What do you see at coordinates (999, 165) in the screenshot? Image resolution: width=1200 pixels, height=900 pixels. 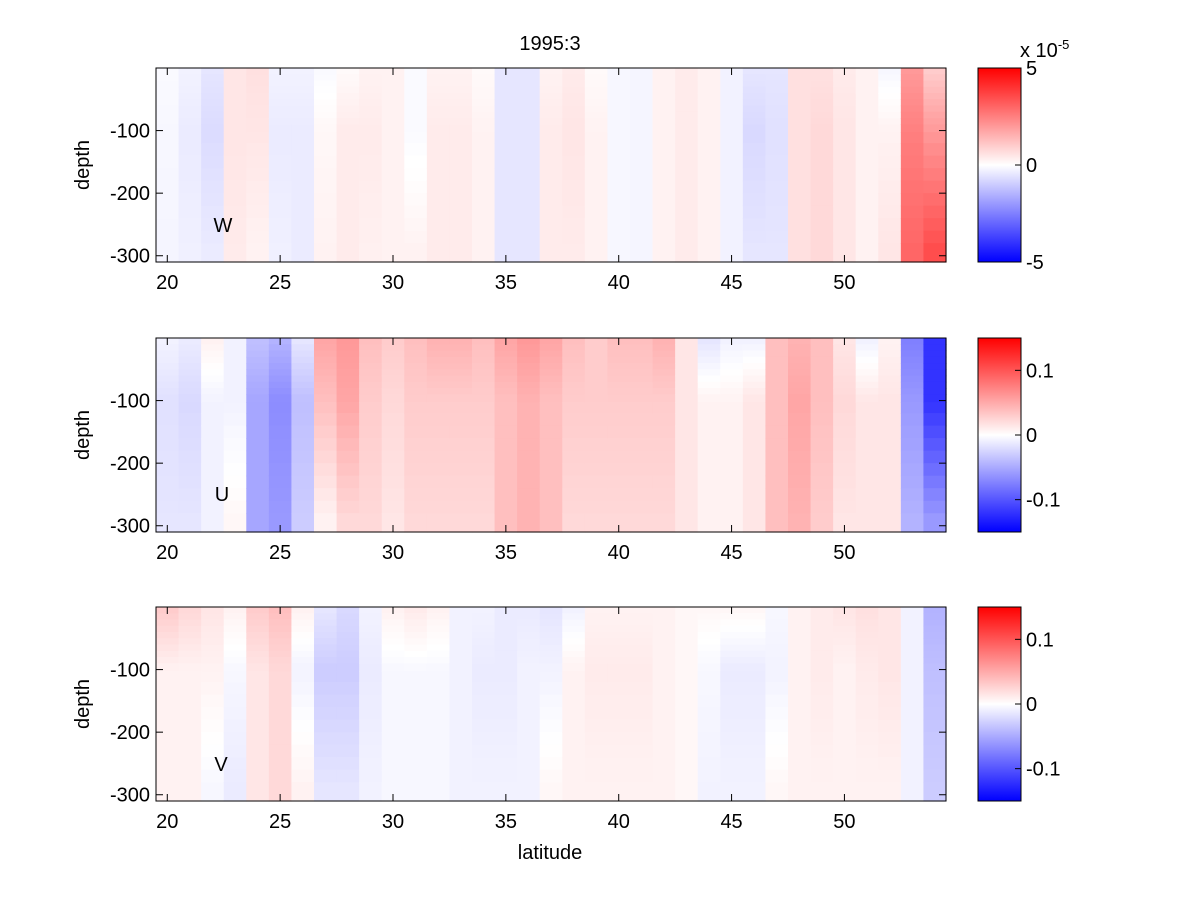 I see `colorbar-w` at bounding box center [999, 165].